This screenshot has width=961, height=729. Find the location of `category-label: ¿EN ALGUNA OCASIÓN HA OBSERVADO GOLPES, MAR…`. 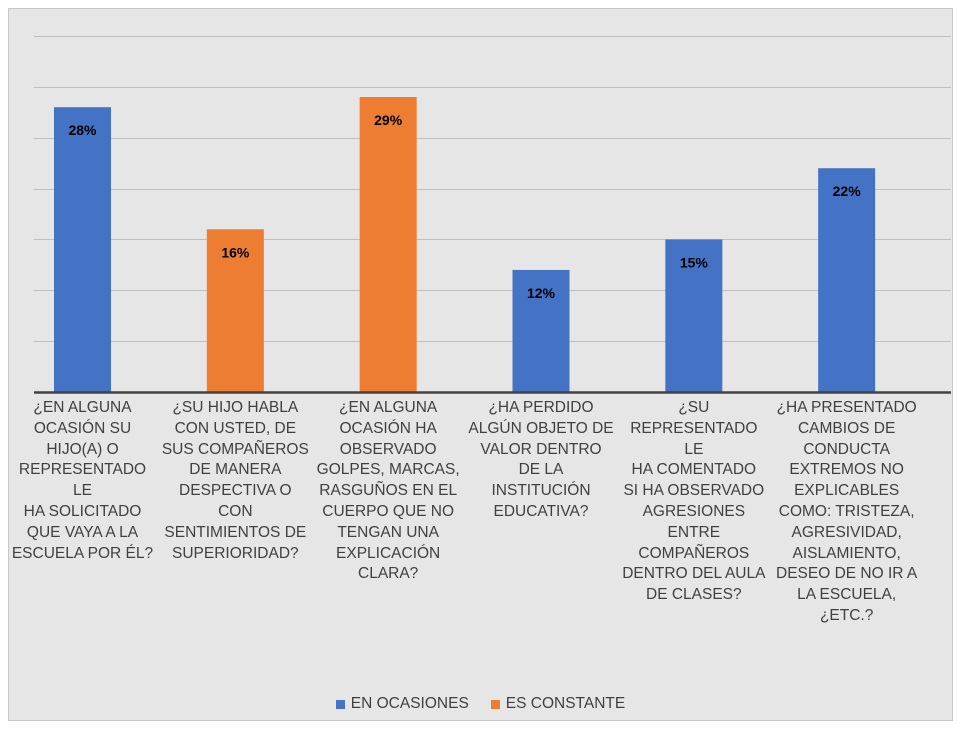

category-label: ¿EN ALGUNA OCASIÓN HA OBSERVADO GOLPES, MAR… is located at coordinates (388, 491).